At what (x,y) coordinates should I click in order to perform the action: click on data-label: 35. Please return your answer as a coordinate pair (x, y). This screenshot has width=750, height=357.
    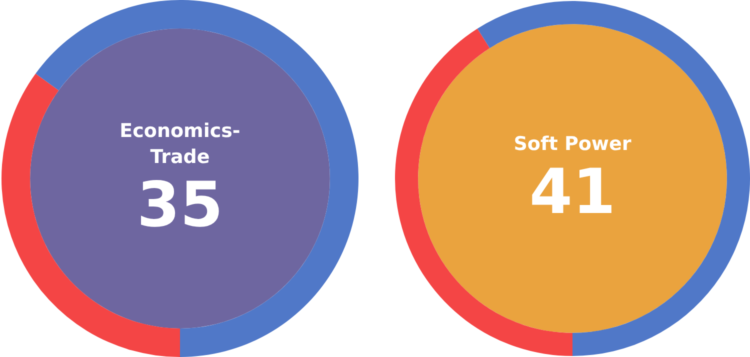
    Looking at the image, I should click on (180, 204).